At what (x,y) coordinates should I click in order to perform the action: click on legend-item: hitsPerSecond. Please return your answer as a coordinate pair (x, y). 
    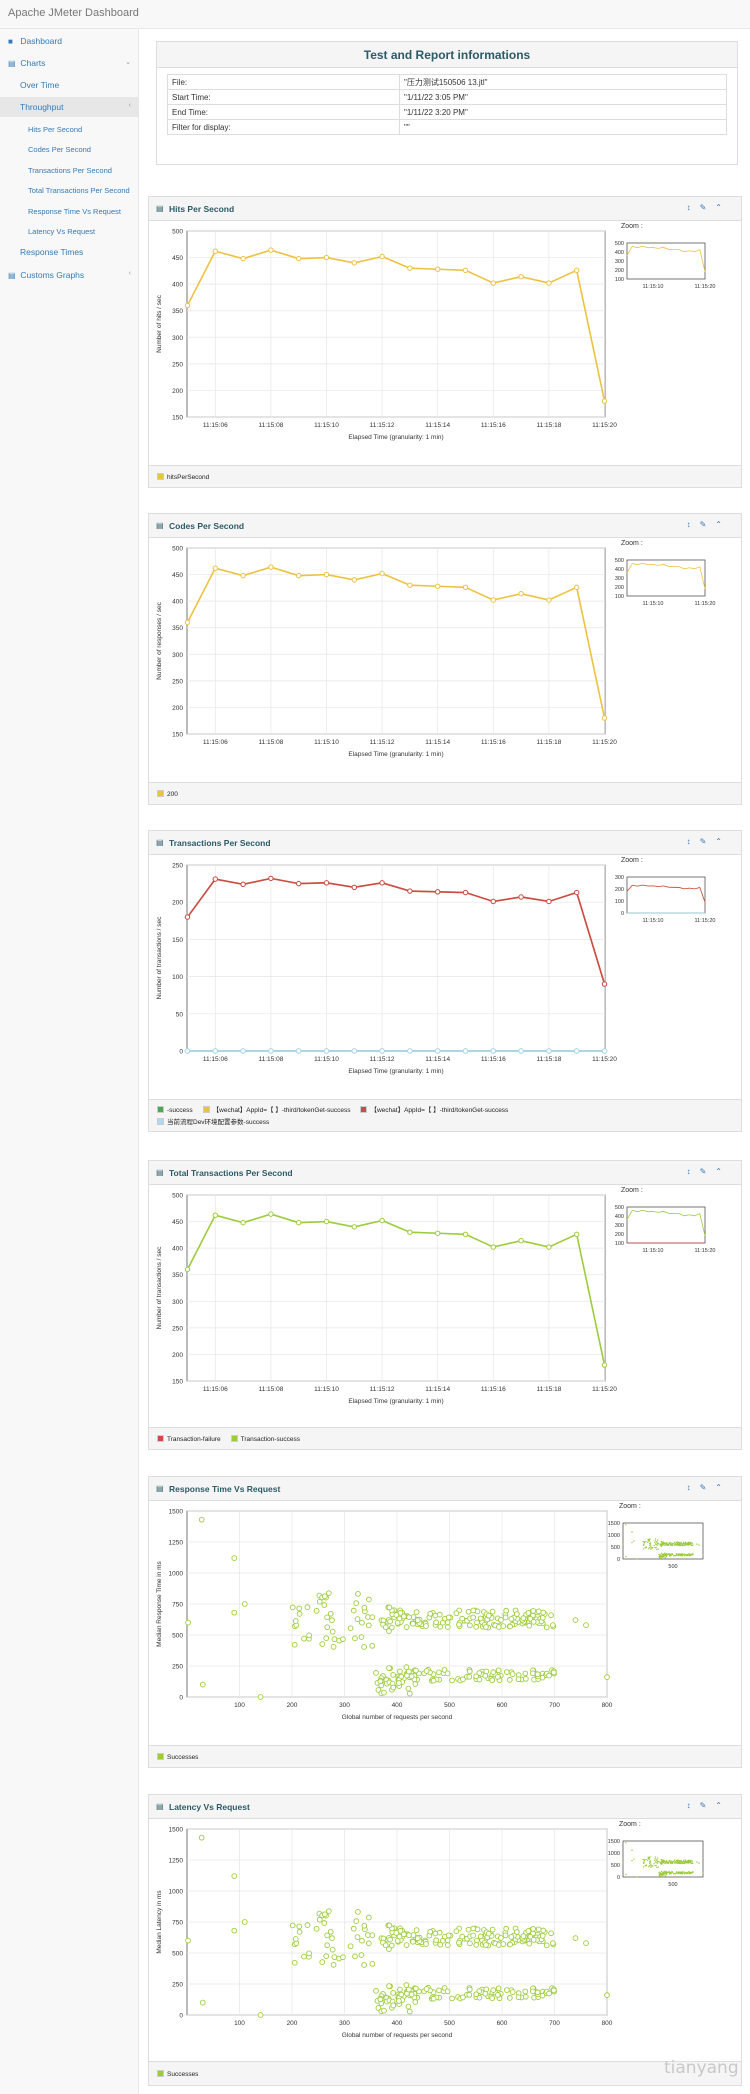
    Looking at the image, I should click on (183, 477).